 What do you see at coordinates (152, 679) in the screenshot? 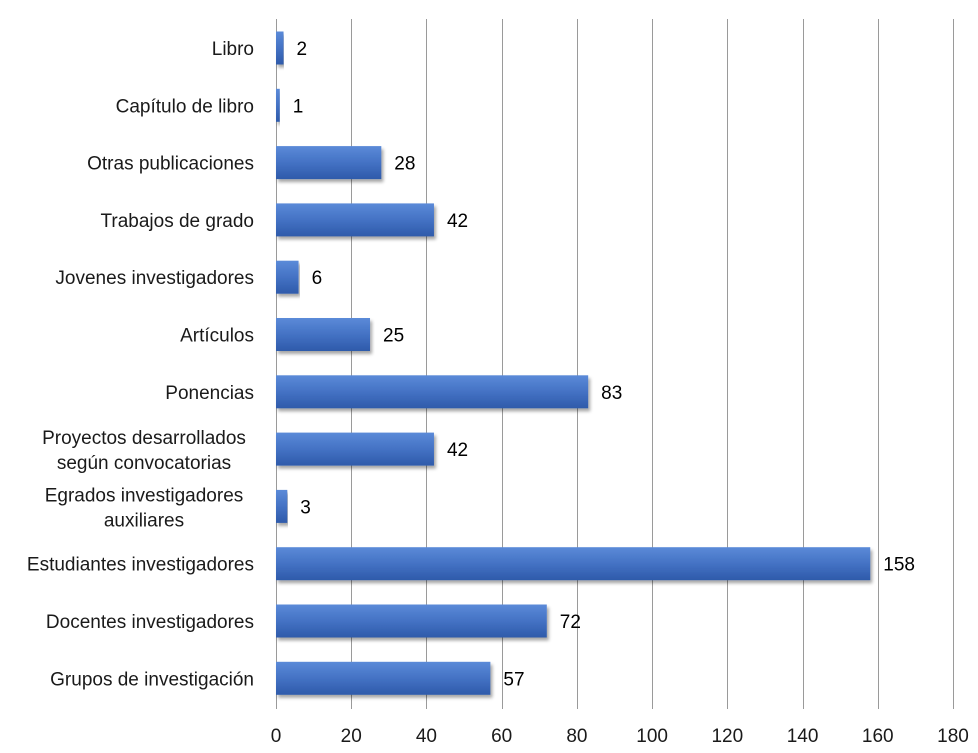
I see `category-label: Grupos de investigación` at bounding box center [152, 679].